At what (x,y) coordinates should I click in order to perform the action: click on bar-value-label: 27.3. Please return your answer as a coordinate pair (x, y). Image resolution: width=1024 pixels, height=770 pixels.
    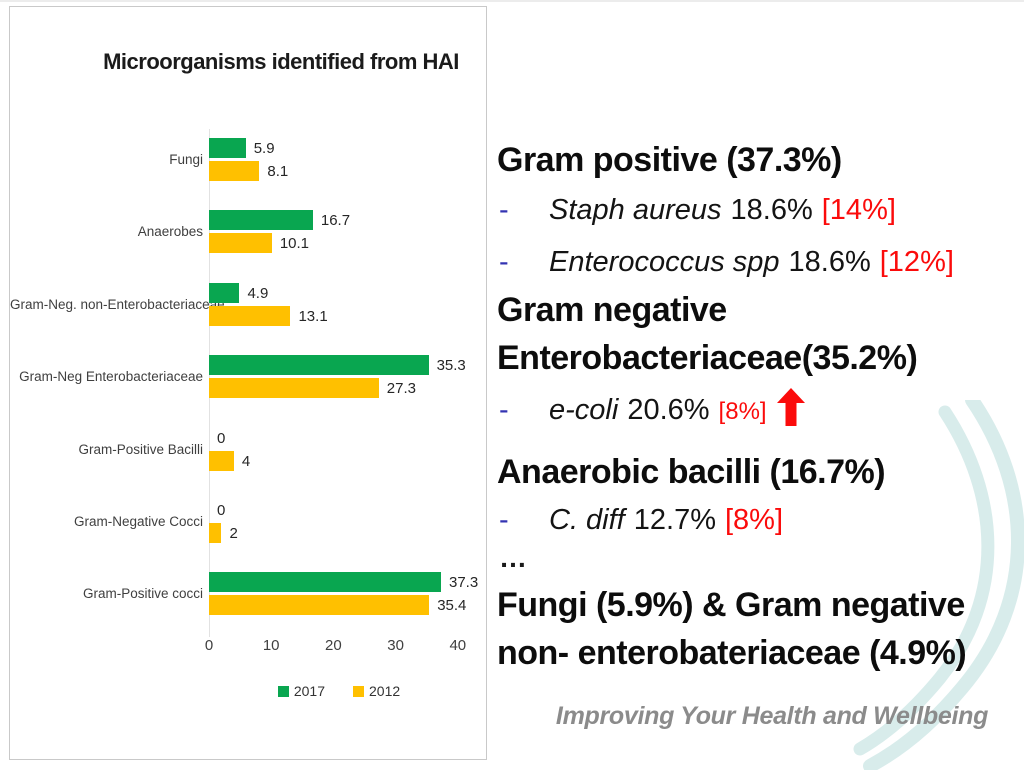
    Looking at the image, I should click on (401, 389).